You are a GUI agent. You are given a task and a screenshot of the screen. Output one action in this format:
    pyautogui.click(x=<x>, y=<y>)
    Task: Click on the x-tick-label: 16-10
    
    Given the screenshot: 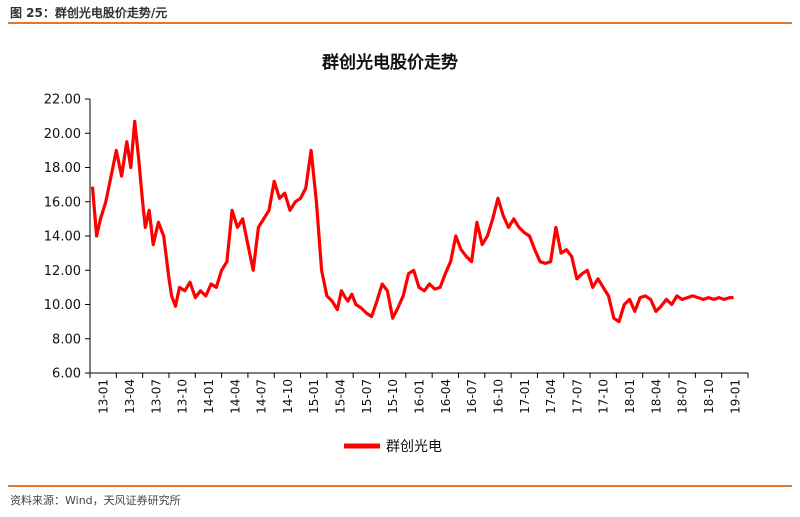 What is the action you would take?
    pyautogui.click(x=498, y=396)
    